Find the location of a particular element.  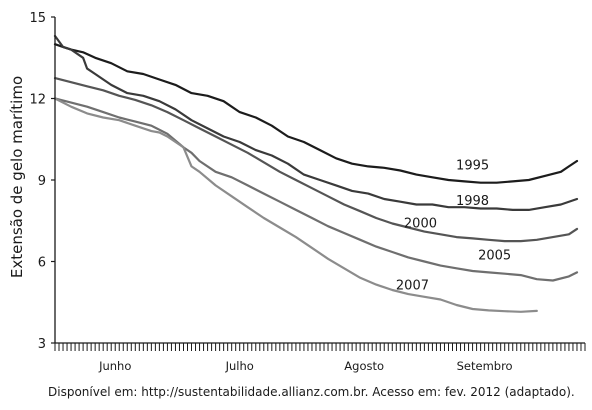

x-month-label-julho: Julho is located at coordinates (239, 366).